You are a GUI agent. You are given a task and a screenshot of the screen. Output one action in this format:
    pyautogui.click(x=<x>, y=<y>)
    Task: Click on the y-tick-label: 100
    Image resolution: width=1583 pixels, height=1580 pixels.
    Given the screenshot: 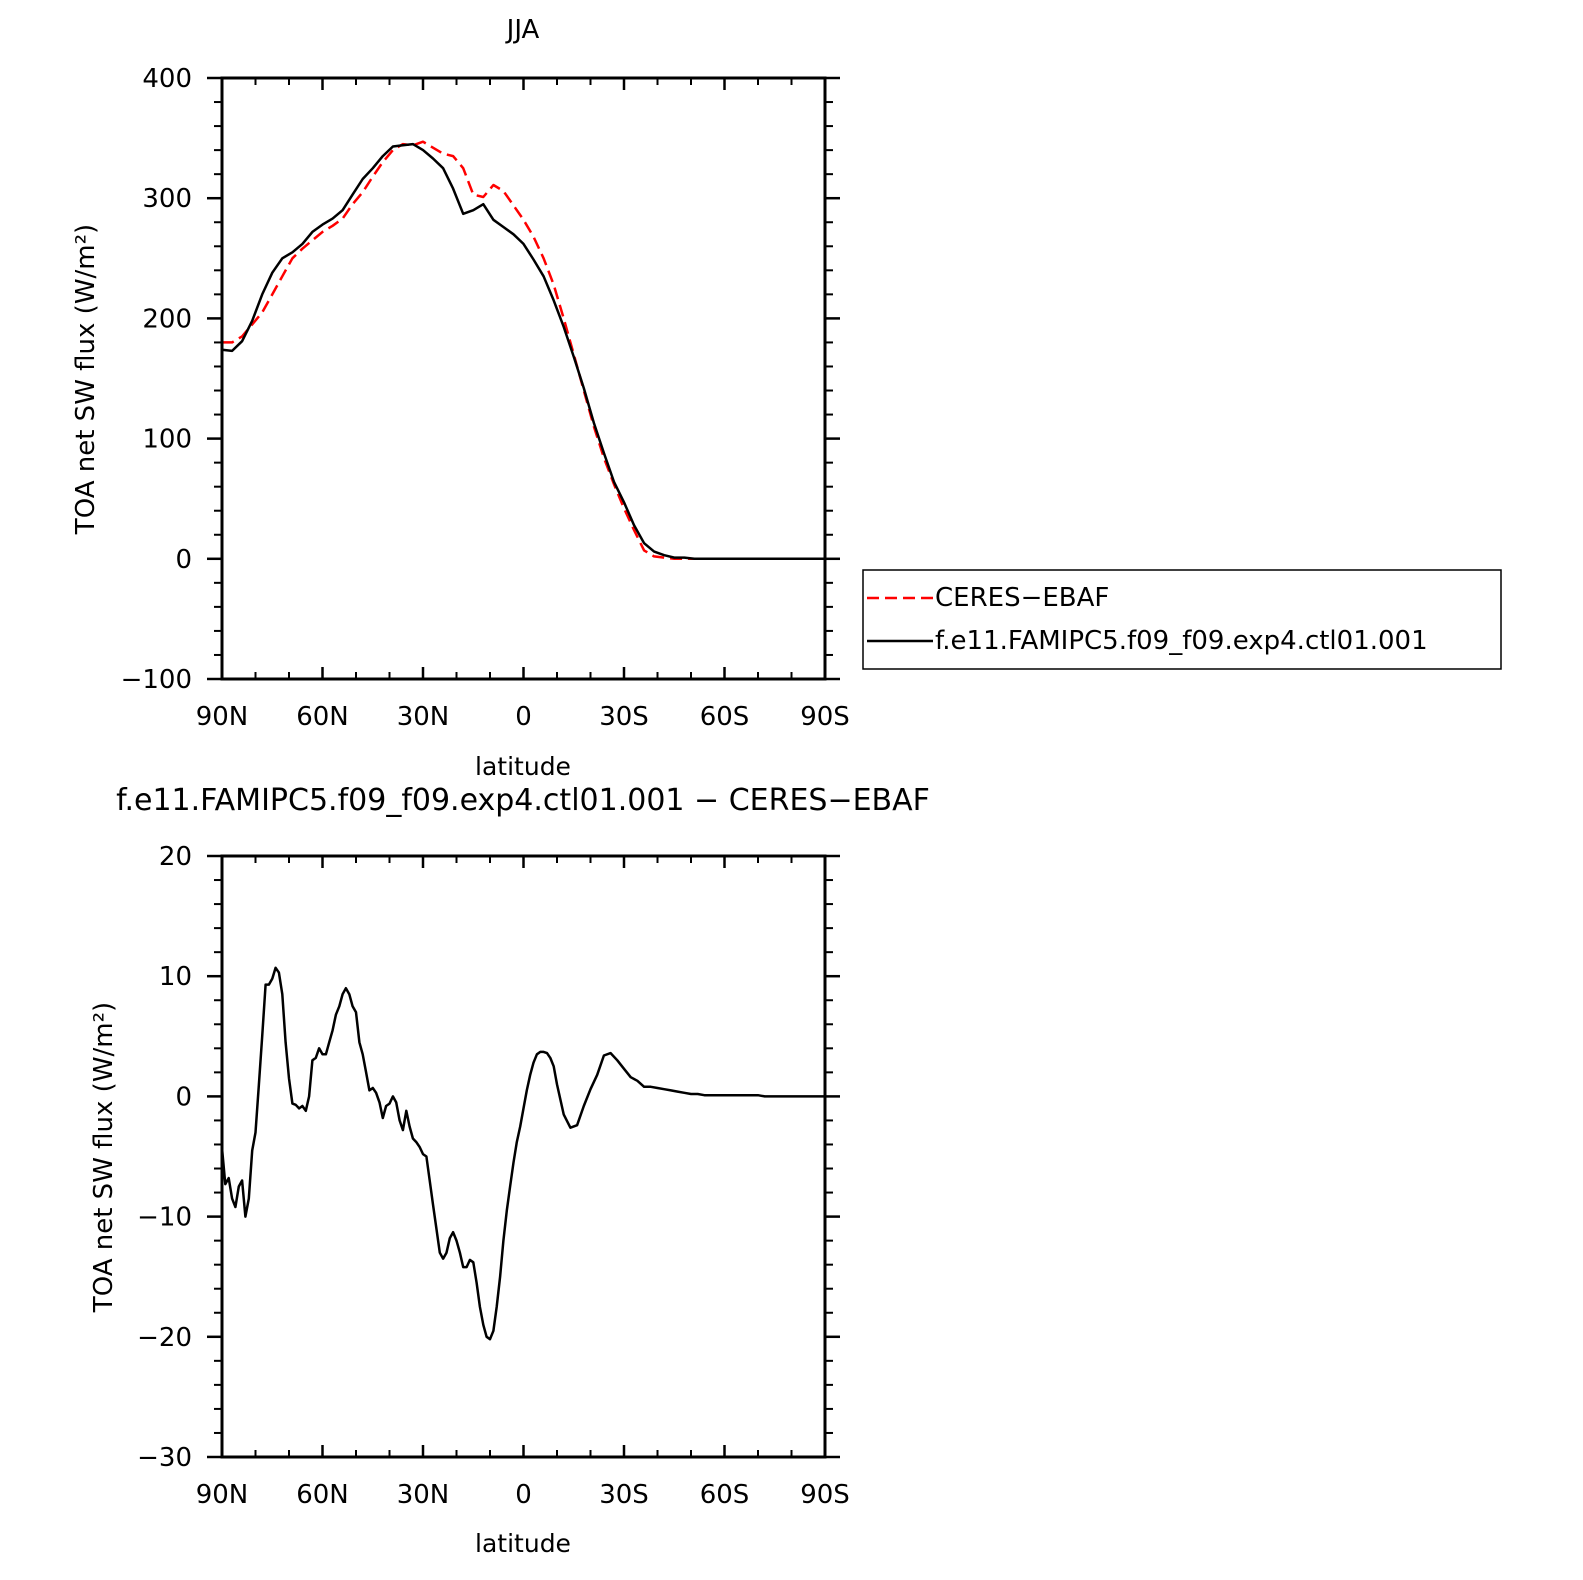 What is the action you would take?
    pyautogui.click(x=167, y=440)
    